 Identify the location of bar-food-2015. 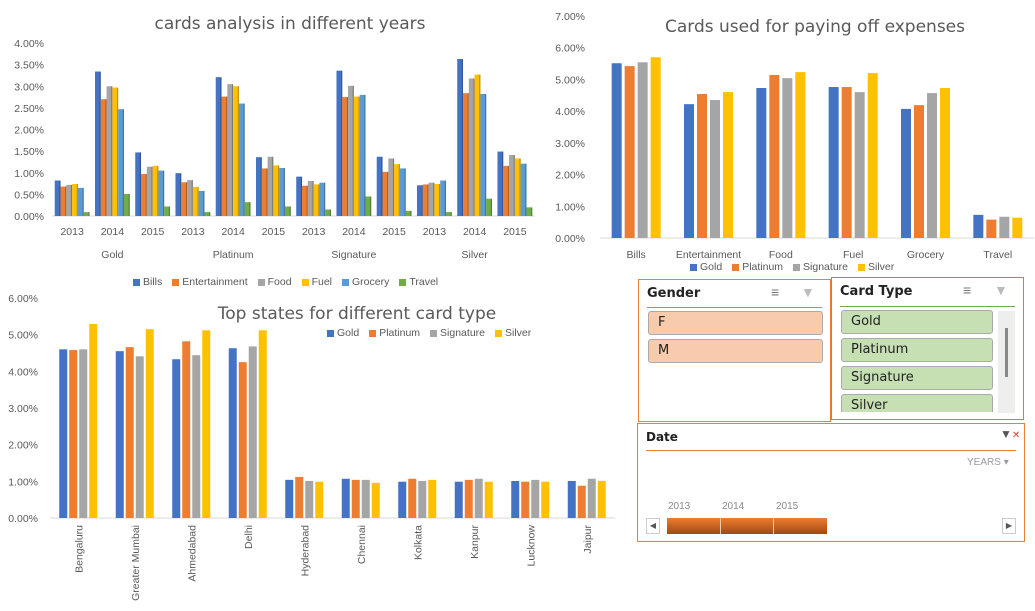
(512, 185).